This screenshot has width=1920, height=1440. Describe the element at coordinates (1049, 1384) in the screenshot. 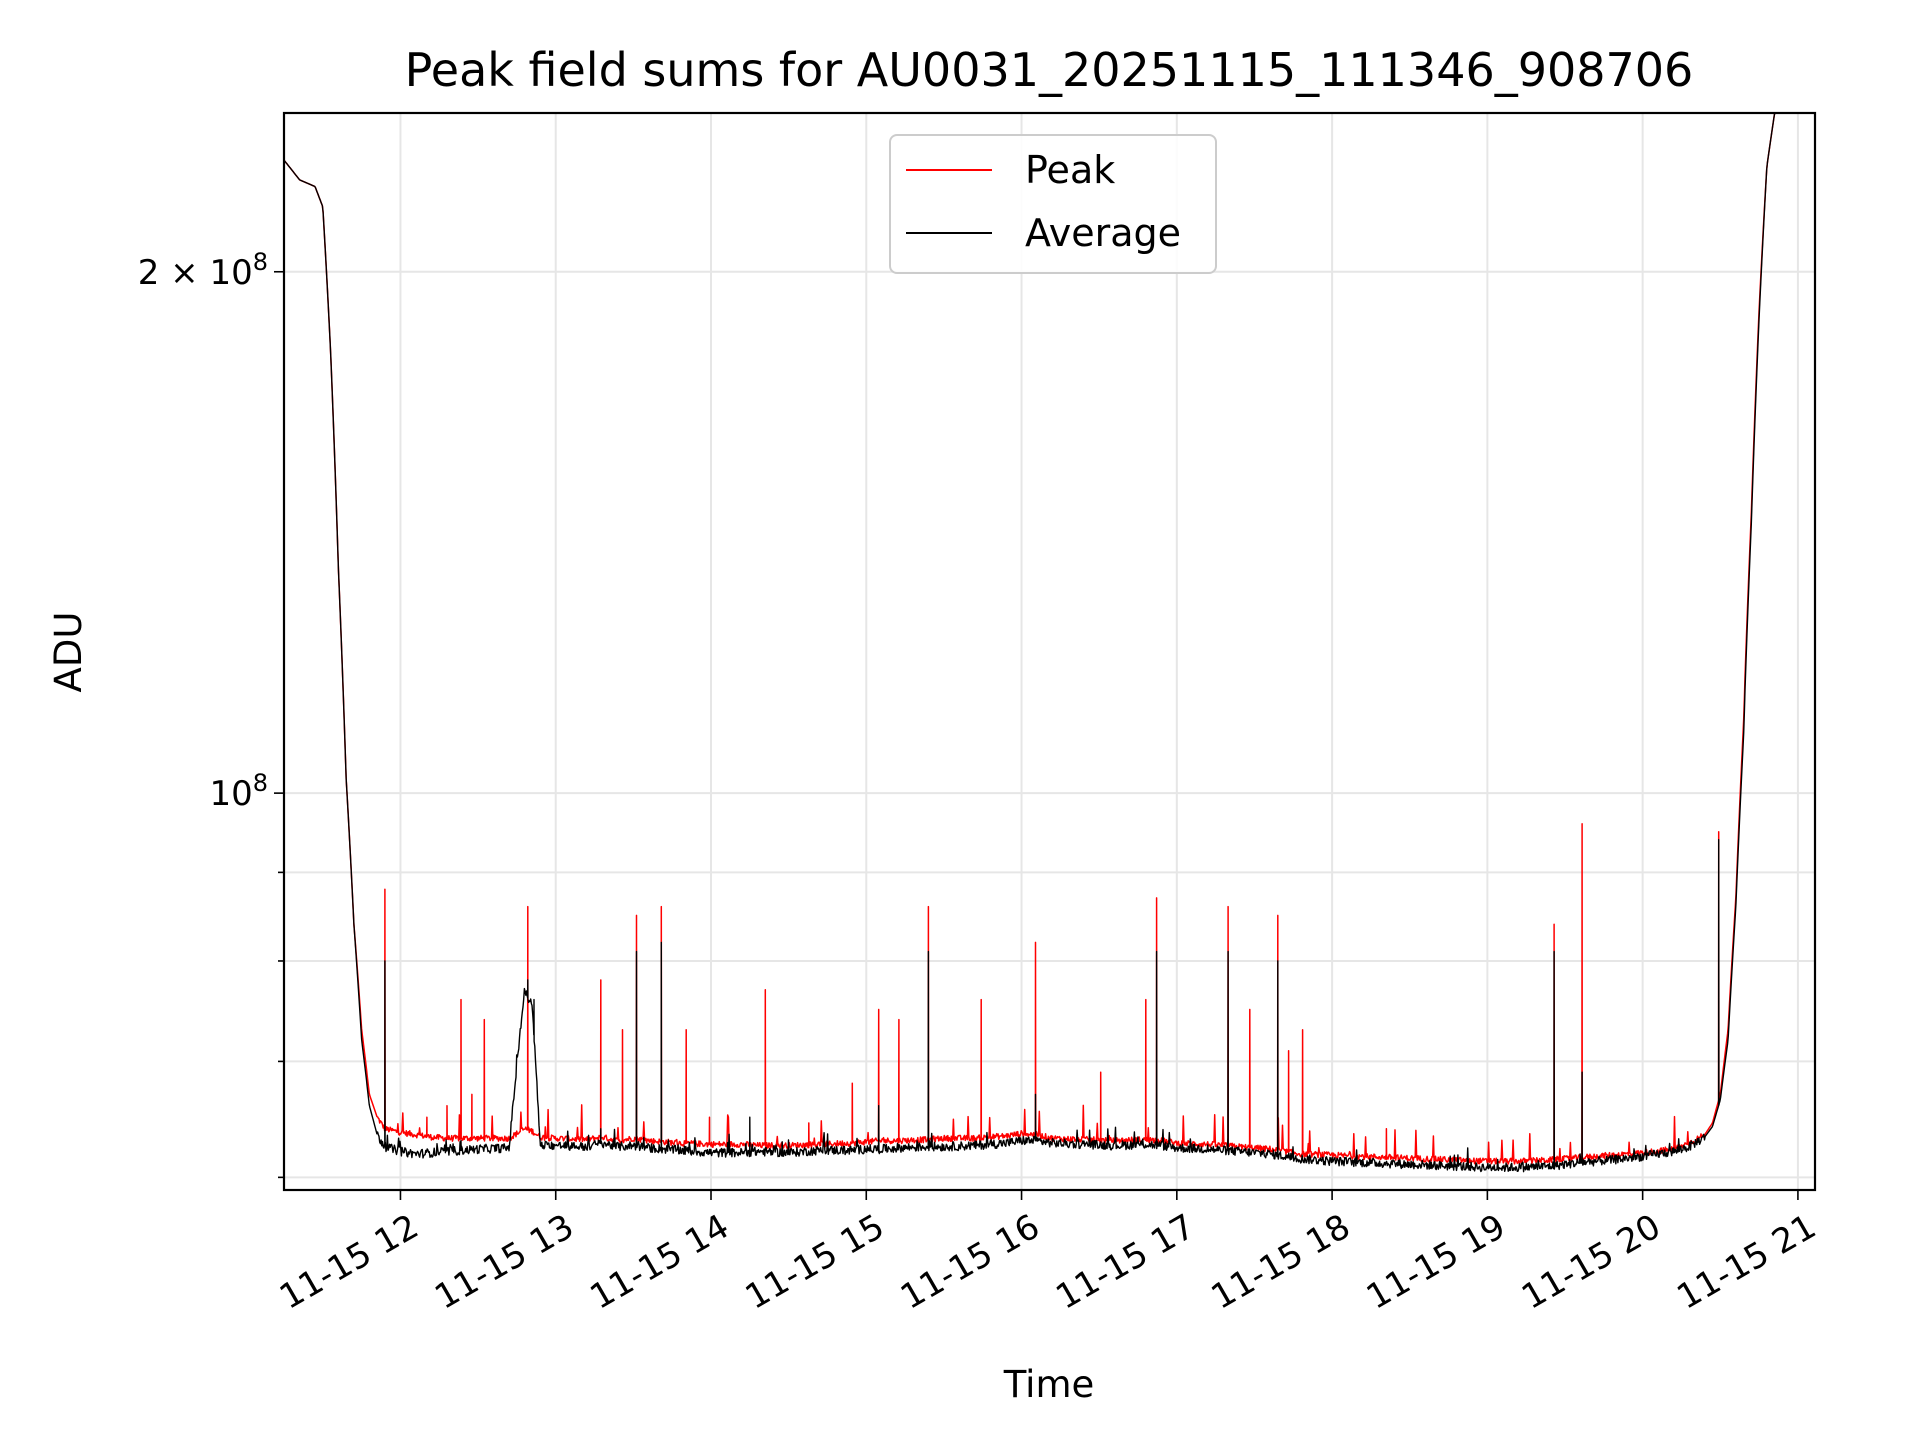

I see `x-axis-title: Time` at that location.